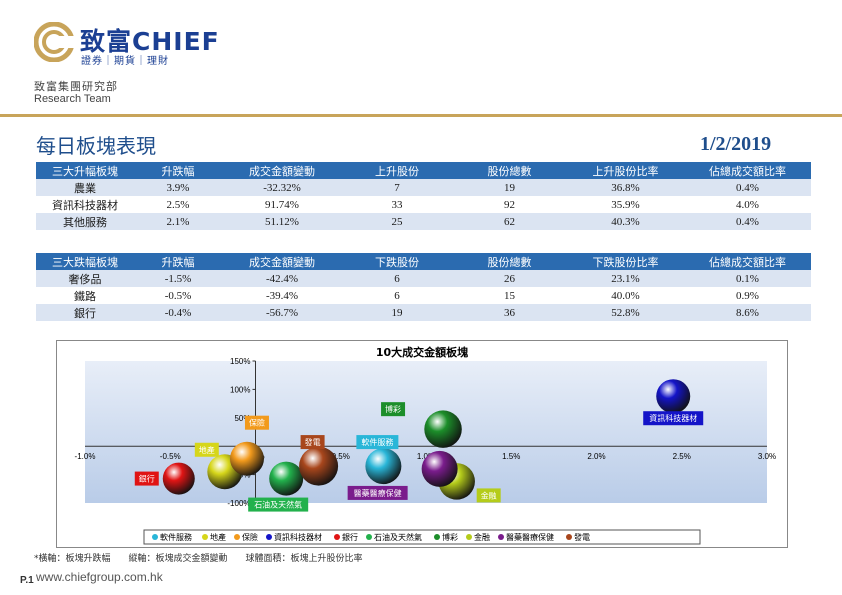  Describe the element at coordinates (178, 221) in the screenshot. I see `table-cell: 2.1%` at that location.